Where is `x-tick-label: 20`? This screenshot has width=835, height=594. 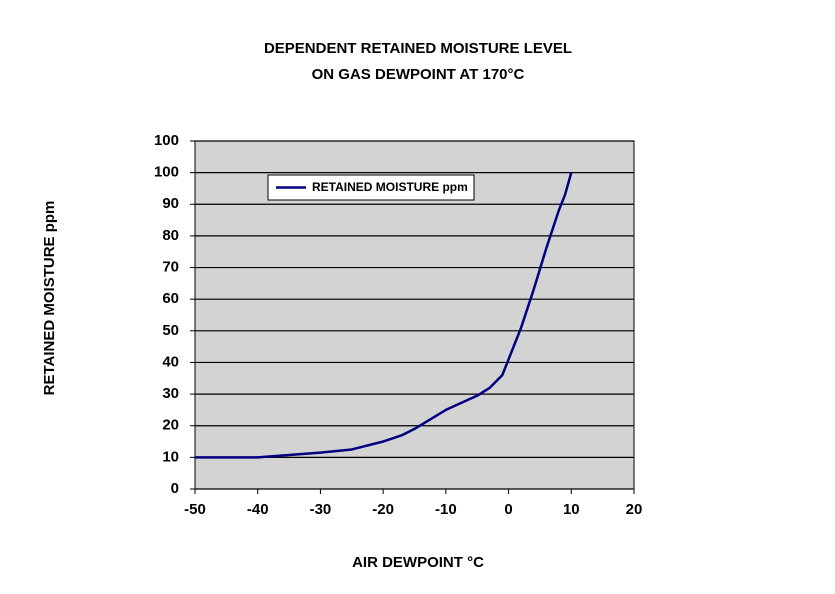 x-tick-label: 20 is located at coordinates (634, 509).